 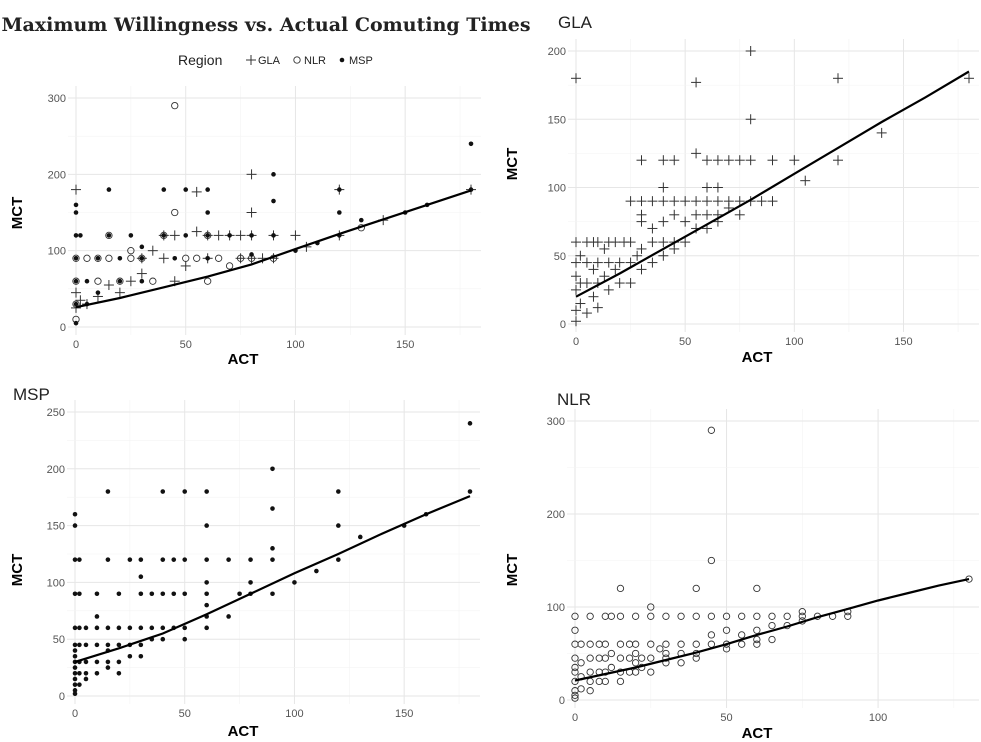 What do you see at coordinates (560, 257) in the screenshot?
I see `y-tick-label: 50` at bounding box center [560, 257].